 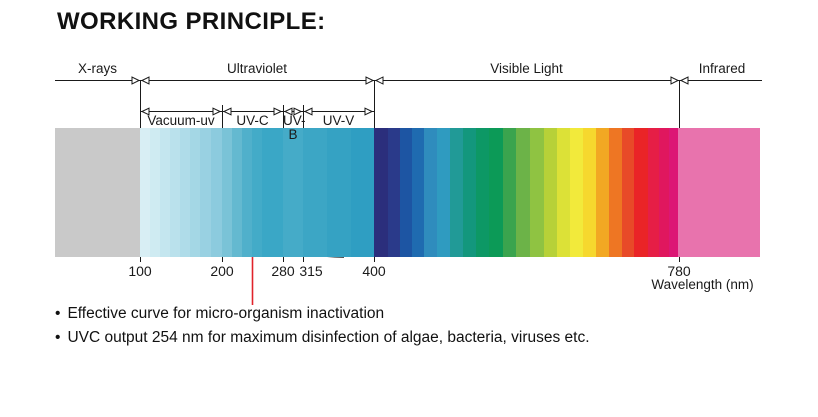 I want to click on subband-label-vacuum-uv: Vacuum-uv, so click(x=181, y=120).